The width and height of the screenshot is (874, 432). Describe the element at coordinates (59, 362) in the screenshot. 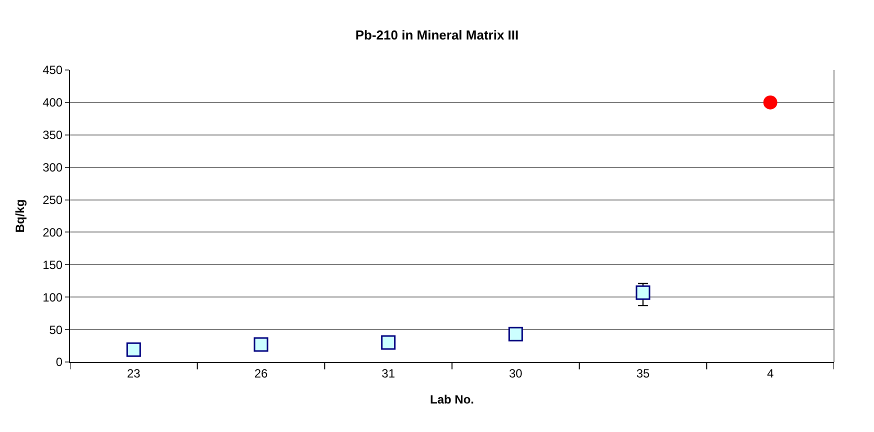

I see `y-tick-label: 0` at that location.